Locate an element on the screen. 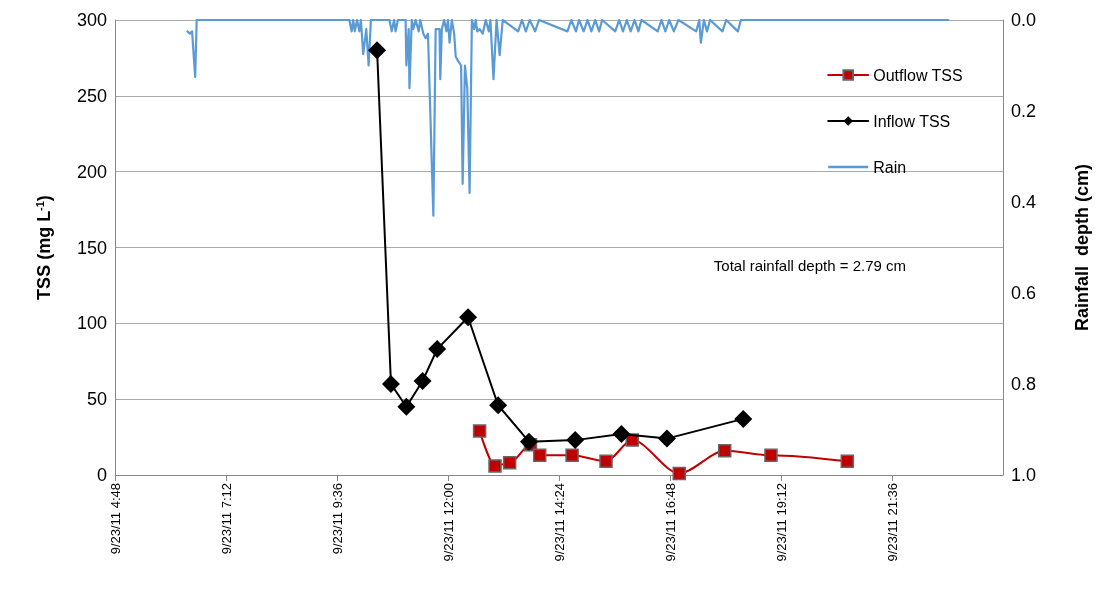 The width and height of the screenshot is (1118, 594). x-tick-label: 9/23/11 14:24 is located at coordinates (559, 522).